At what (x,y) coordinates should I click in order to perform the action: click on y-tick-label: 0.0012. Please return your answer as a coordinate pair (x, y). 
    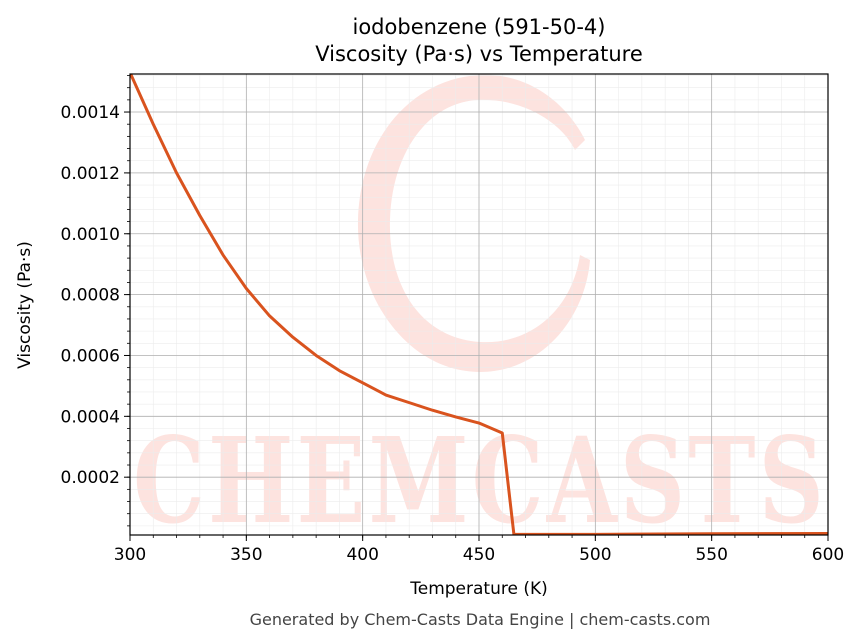
    Looking at the image, I should click on (90, 174).